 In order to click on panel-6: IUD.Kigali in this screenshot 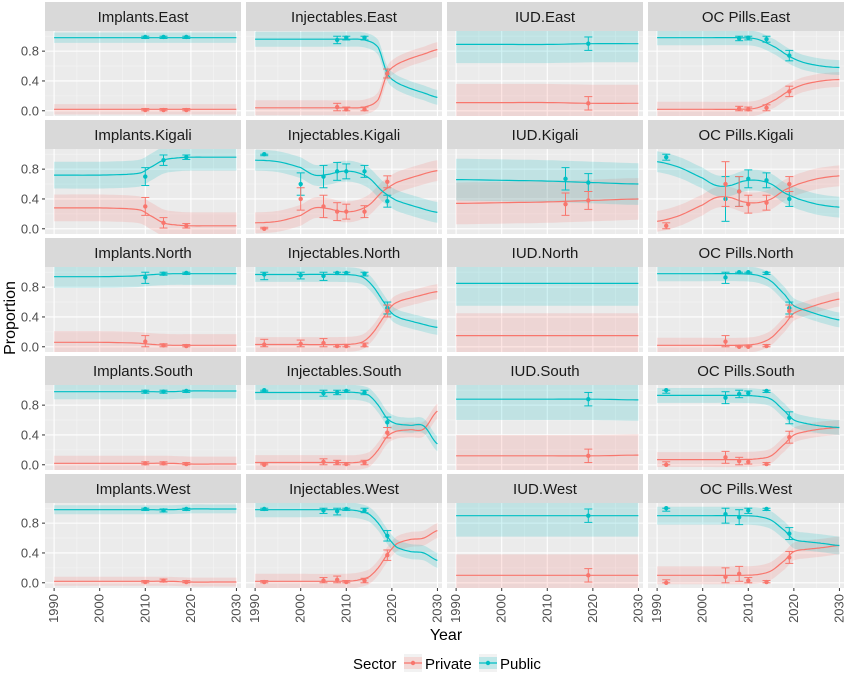, I will do `click(545, 177)`.